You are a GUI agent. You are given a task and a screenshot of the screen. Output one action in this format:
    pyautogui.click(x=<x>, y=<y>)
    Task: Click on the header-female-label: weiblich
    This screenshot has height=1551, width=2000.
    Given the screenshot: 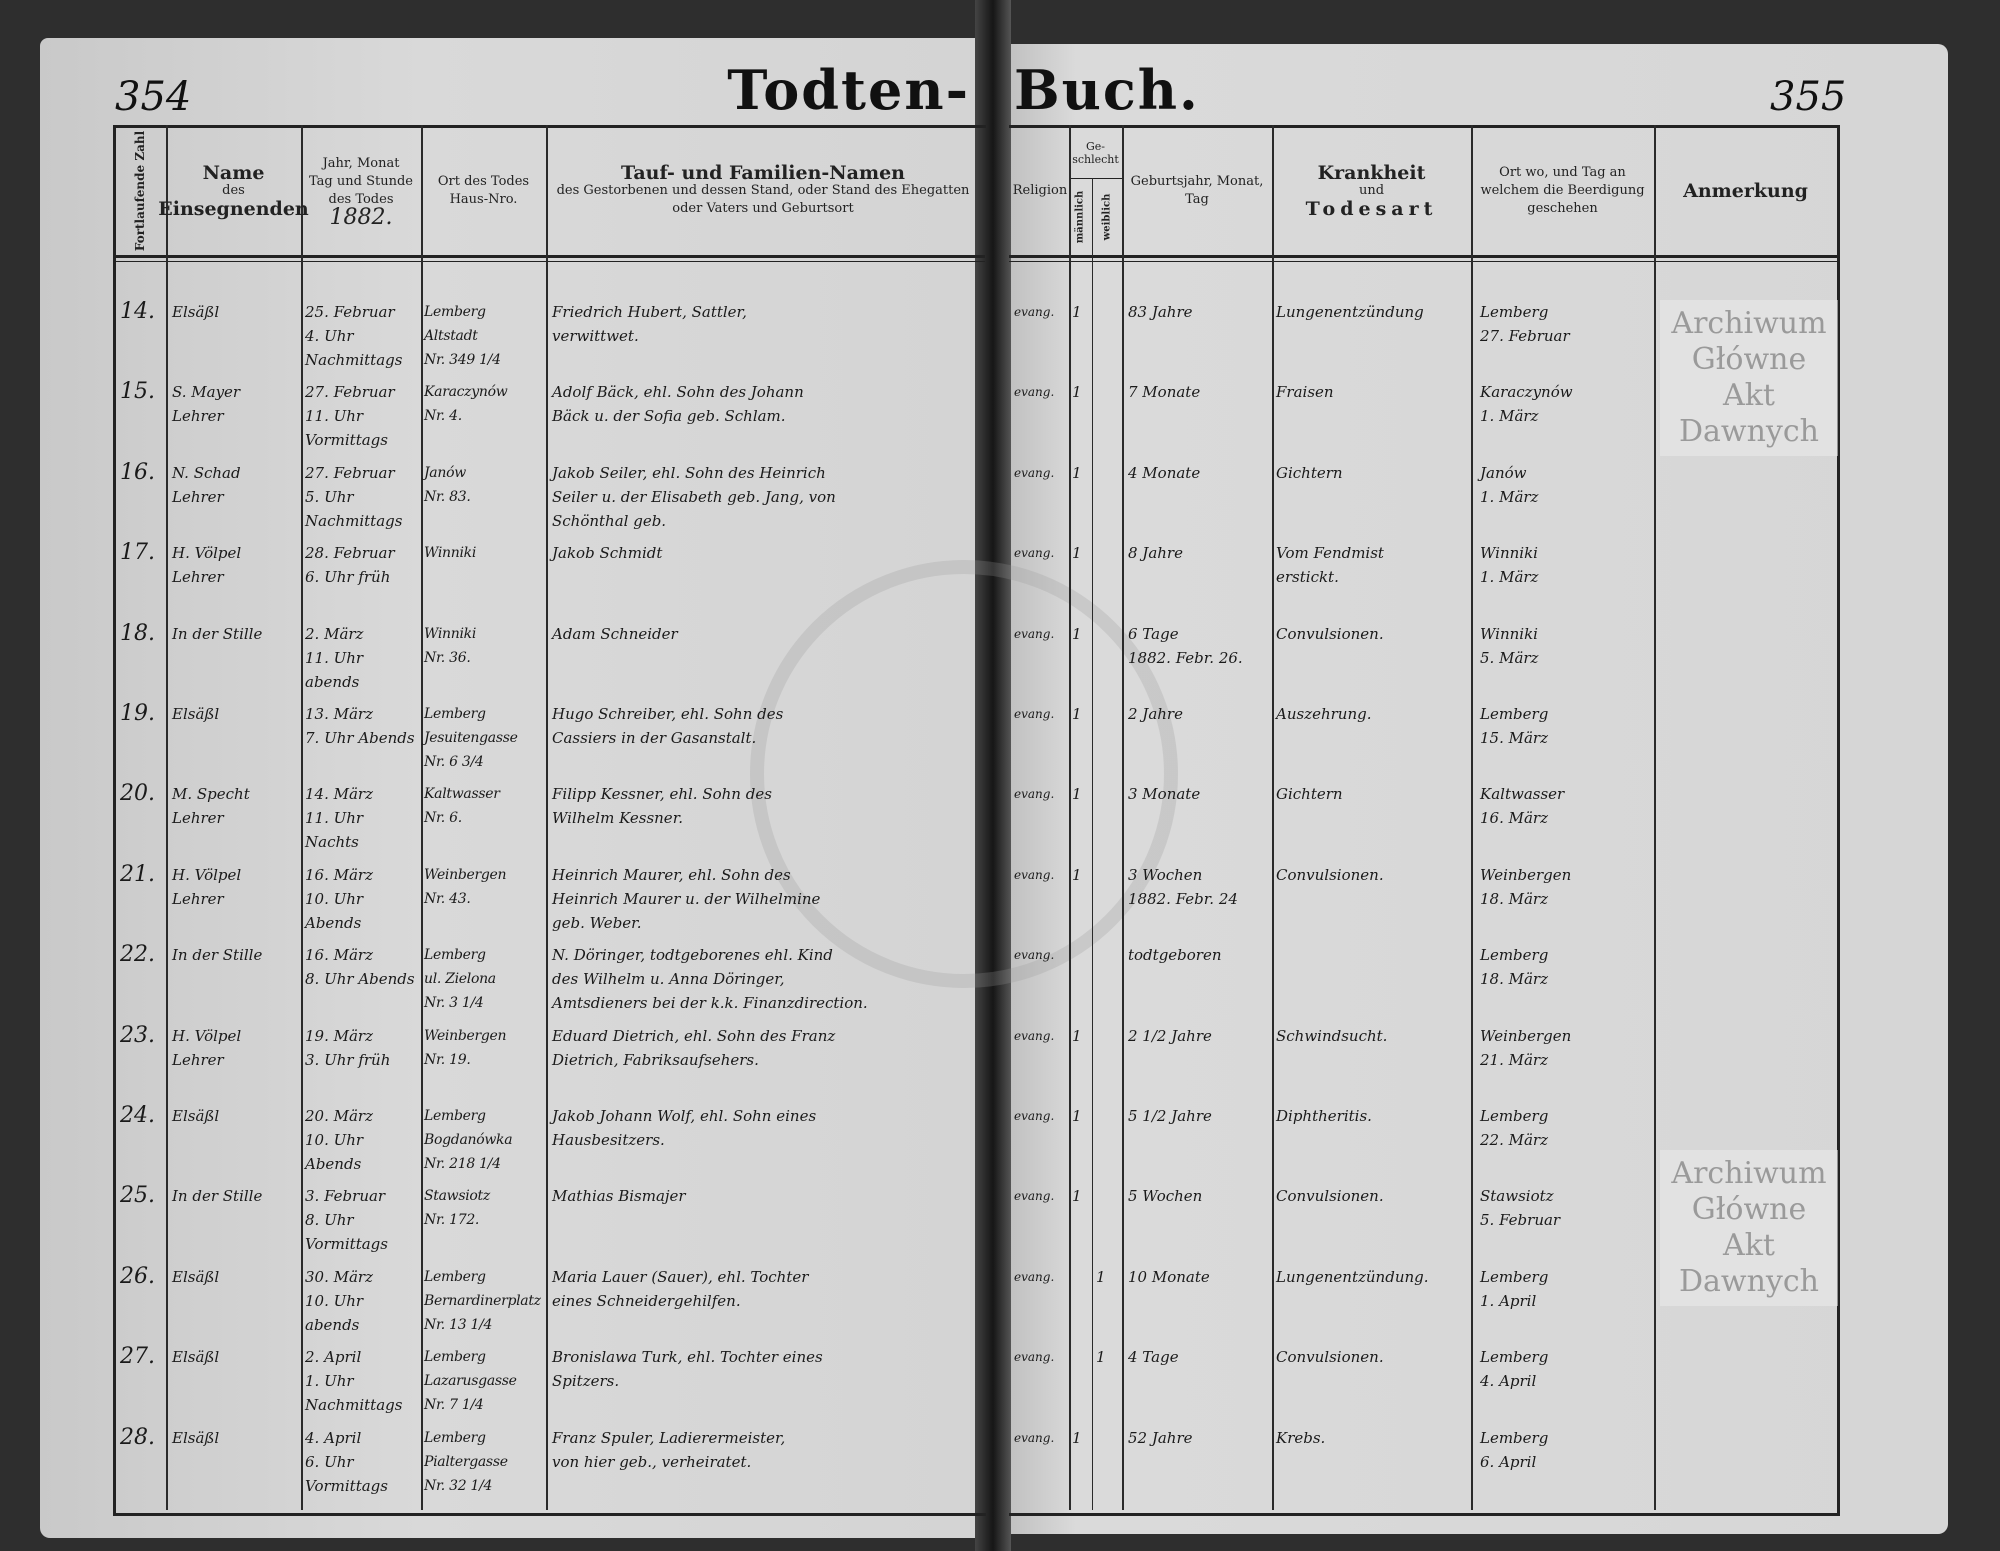 What is the action you would take?
    pyautogui.click(x=1106, y=217)
    